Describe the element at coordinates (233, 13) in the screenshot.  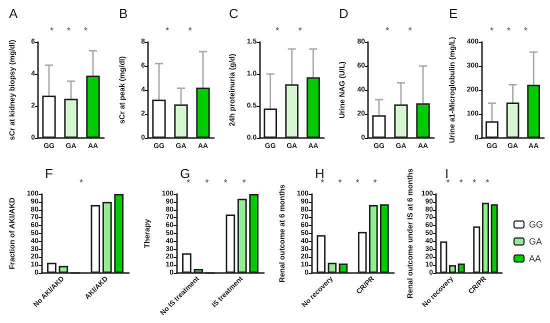
I see `chart-title: C` at that location.